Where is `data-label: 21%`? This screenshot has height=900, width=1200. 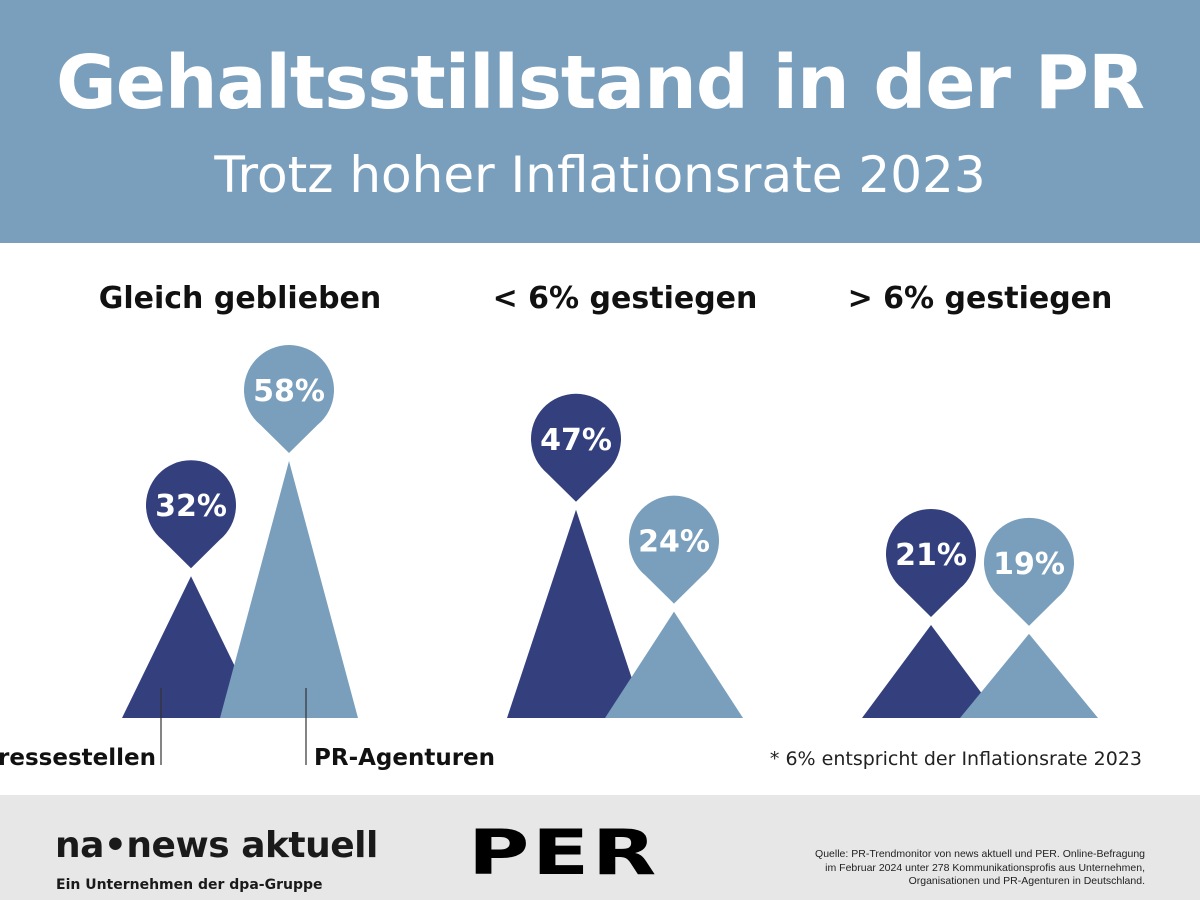 data-label: 21% is located at coordinates (931, 555).